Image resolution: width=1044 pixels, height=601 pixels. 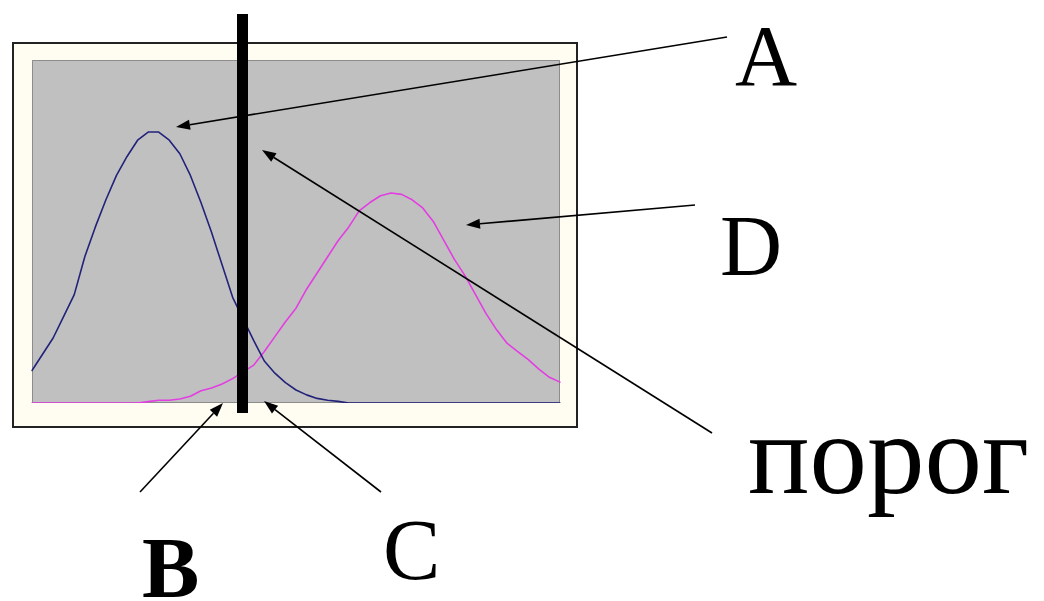 What do you see at coordinates (889, 454) in the screenshot?
I see `text: порог` at bounding box center [889, 454].